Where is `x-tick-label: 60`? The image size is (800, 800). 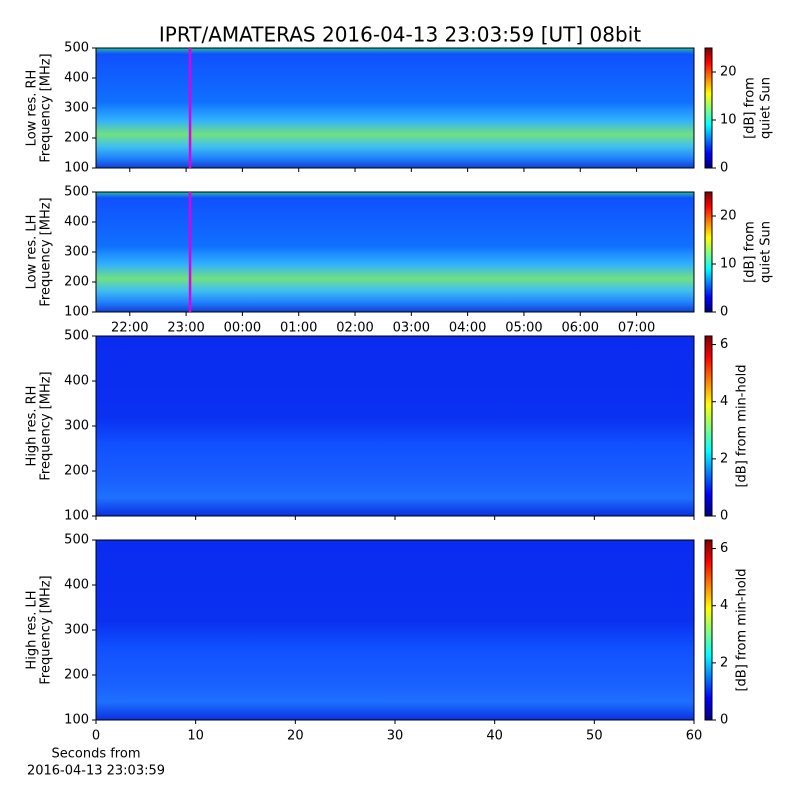
x-tick-label: 60 is located at coordinates (694, 736).